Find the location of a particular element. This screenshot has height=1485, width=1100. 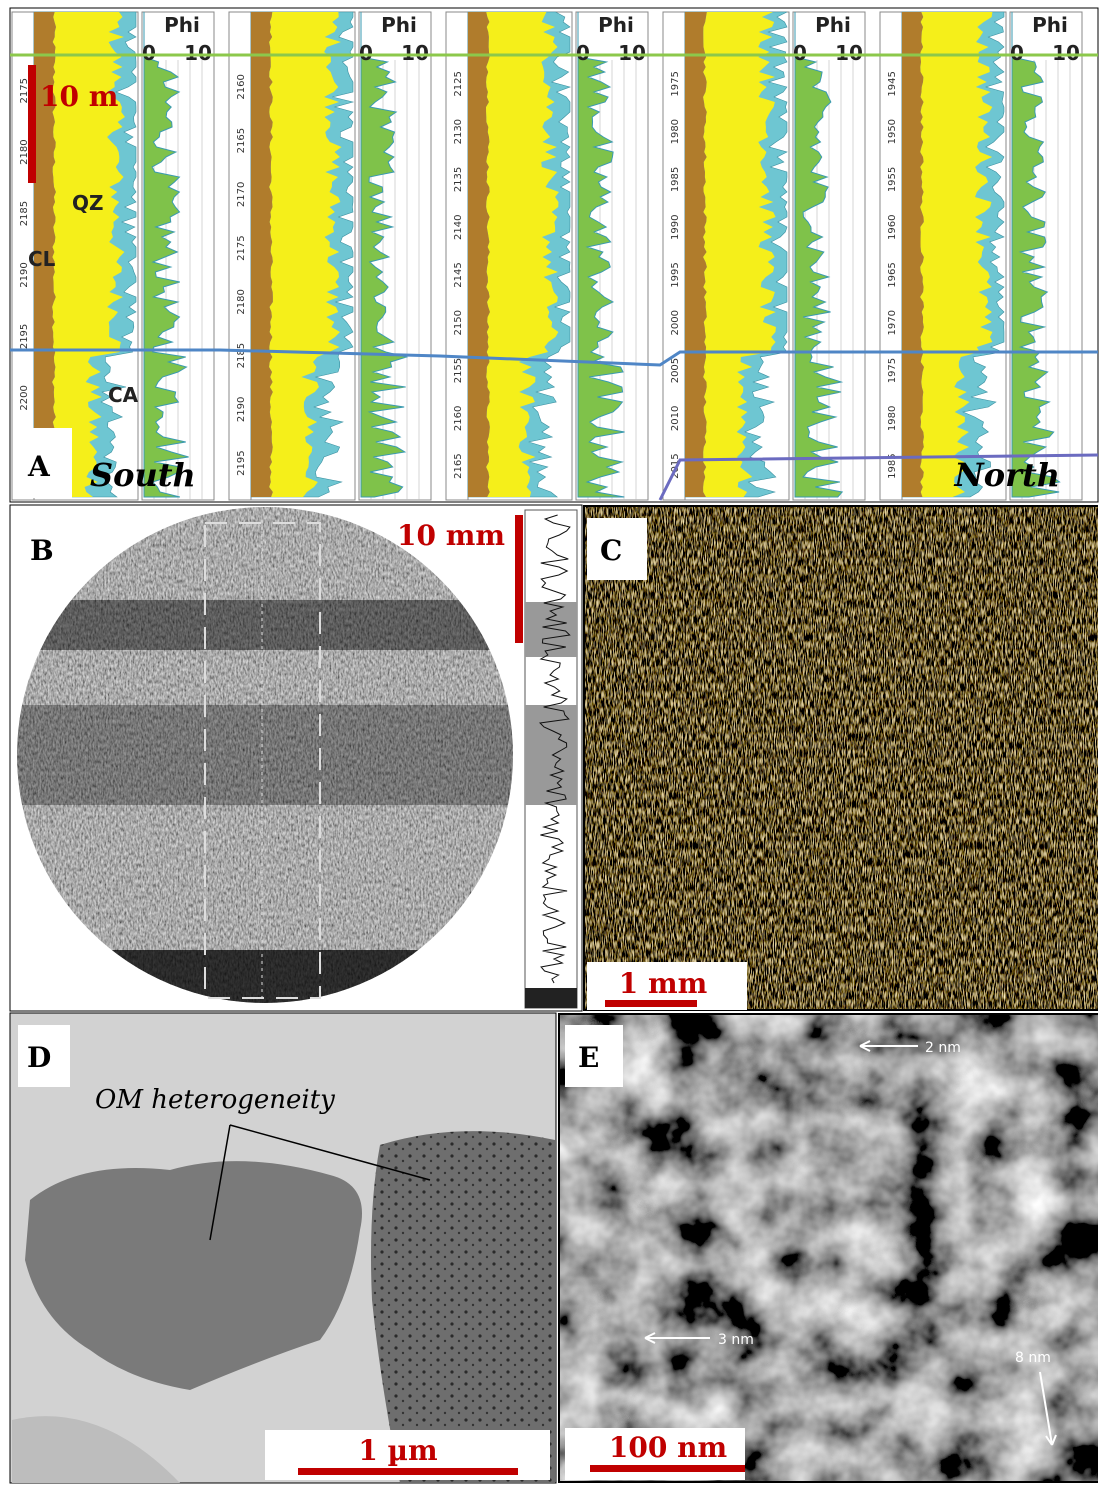

pore-label: 2 nm is located at coordinates (943, 1048).